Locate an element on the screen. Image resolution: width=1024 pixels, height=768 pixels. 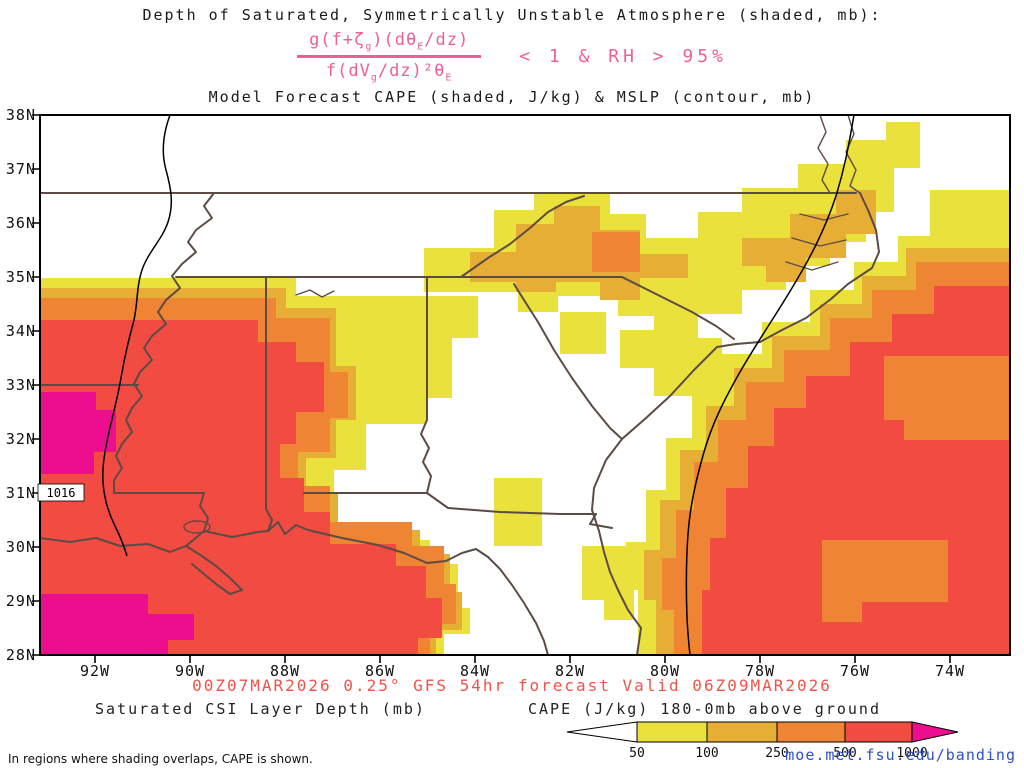
border-nc-sc is located at coordinates (678, 308).